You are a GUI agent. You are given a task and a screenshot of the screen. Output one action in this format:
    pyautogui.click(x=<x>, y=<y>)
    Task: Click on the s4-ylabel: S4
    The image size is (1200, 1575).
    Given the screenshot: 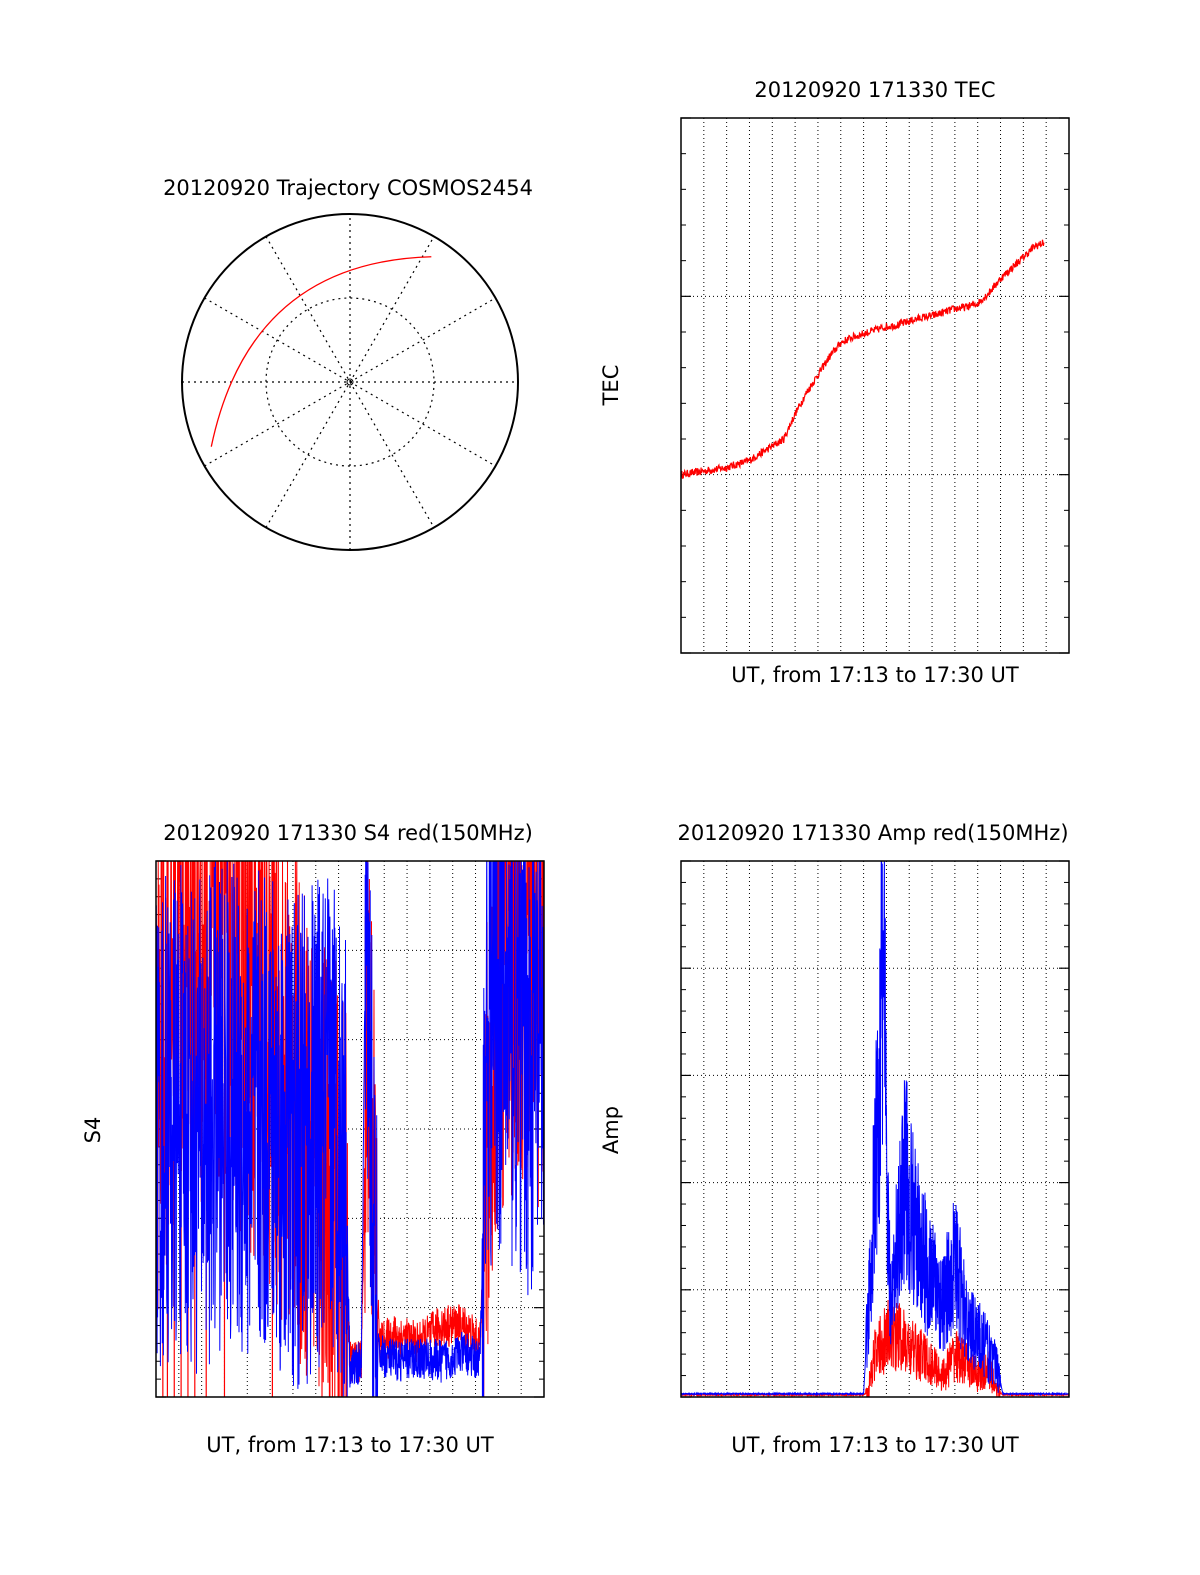 What is the action you would take?
    pyautogui.click(x=93, y=1130)
    